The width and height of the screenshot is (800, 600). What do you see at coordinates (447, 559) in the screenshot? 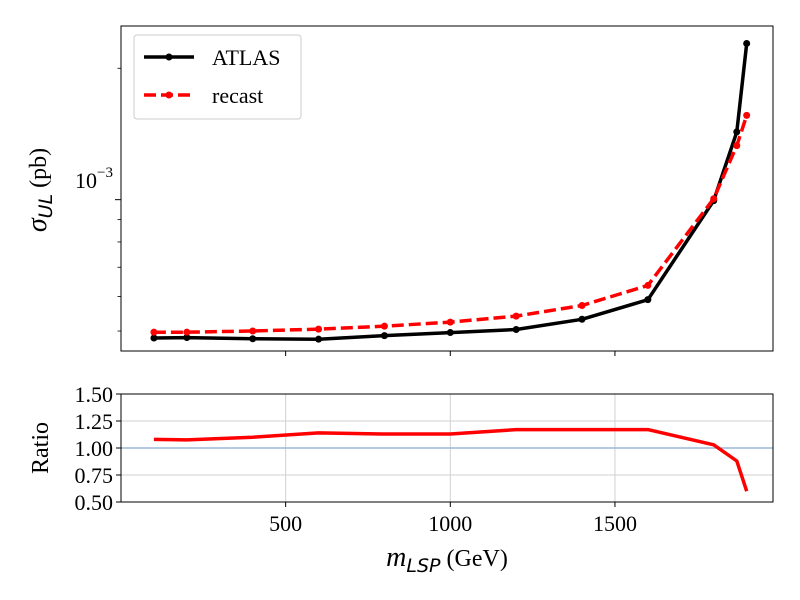
I see `xlabel: mLSP (GeV)` at bounding box center [447, 559].